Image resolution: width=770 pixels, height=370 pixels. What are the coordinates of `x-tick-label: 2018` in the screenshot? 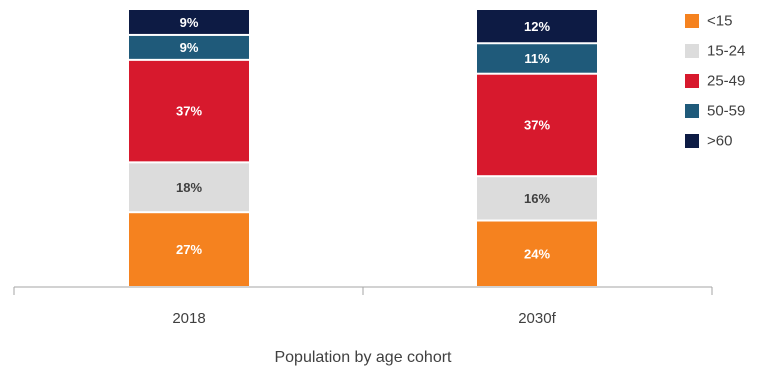 It's located at (188, 318).